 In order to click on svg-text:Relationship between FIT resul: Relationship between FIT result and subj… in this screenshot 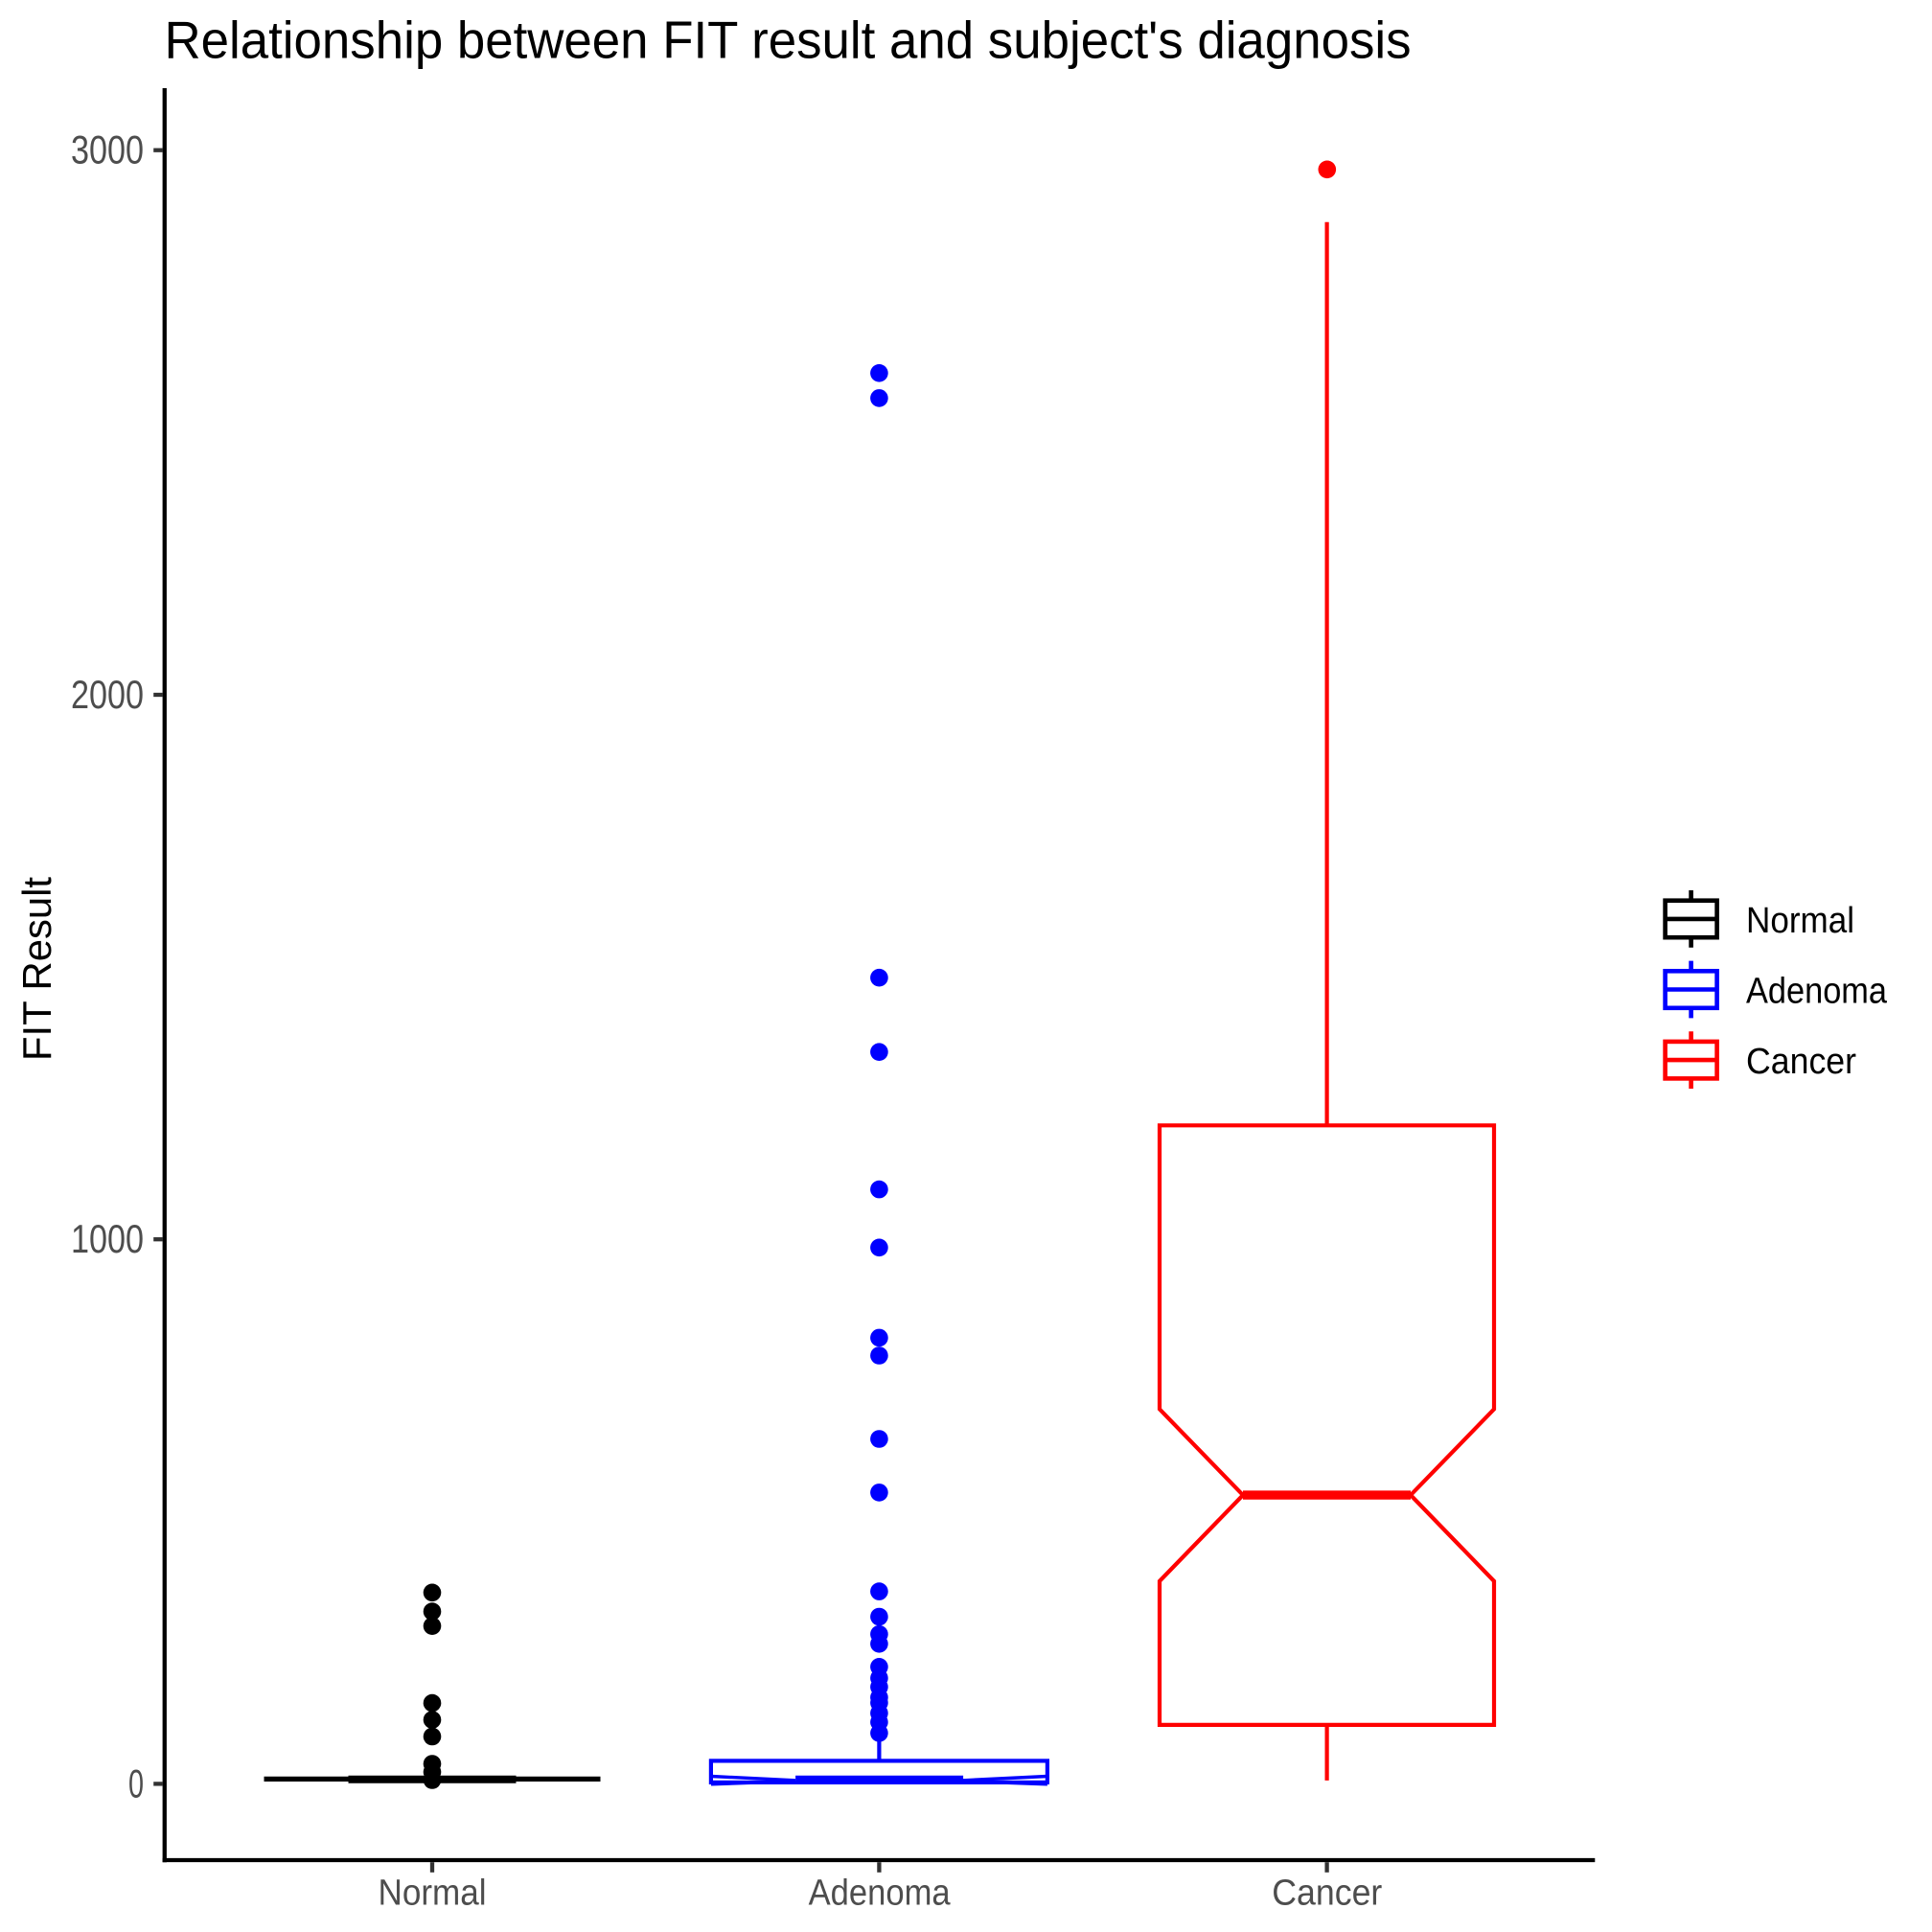, I will do `click(788, 40)`.